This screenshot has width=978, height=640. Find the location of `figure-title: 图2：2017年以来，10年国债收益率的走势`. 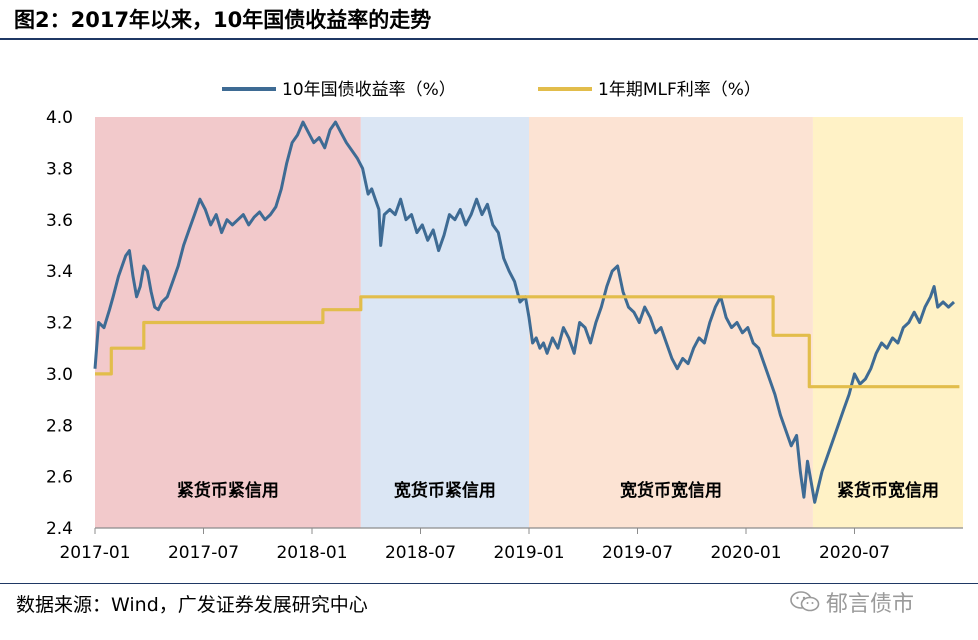

figure-title: 图2：2017年以来，10年国债收益率的走势 is located at coordinates (223, 20).